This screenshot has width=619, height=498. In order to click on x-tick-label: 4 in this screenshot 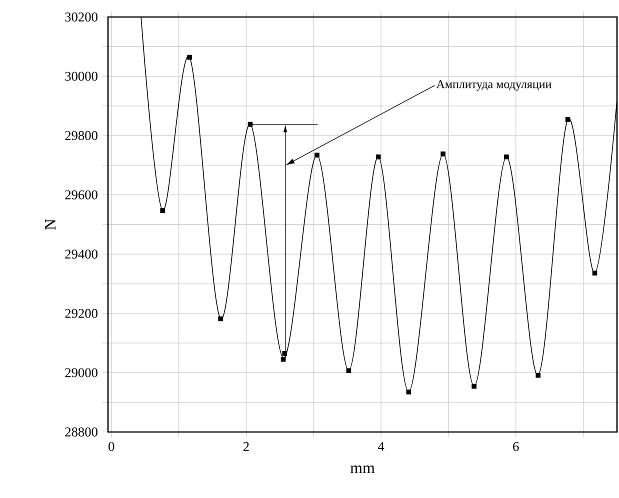, I will do `click(381, 446)`.